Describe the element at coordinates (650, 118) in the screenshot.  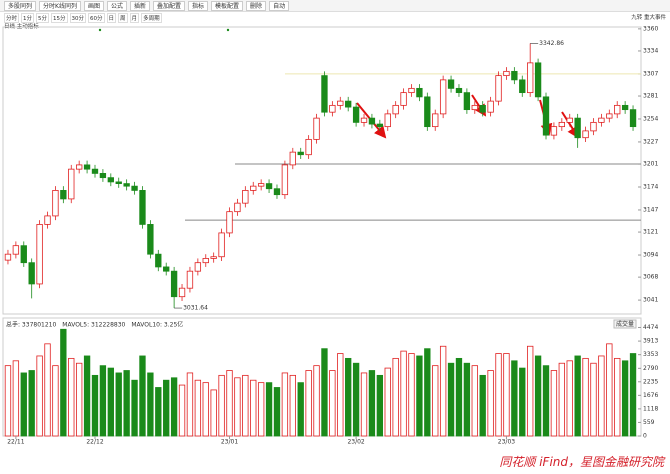
I see `y-tick-label: 3254` at that location.